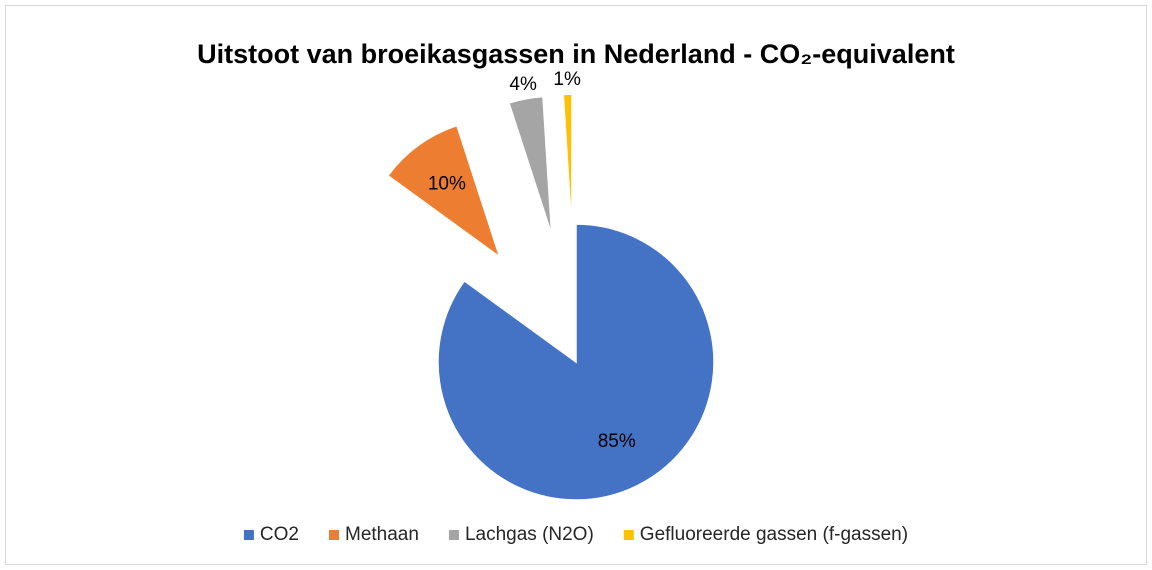 This screenshot has height=570, width=1152. What do you see at coordinates (567, 79) in the screenshot?
I see `data-label: 1%` at bounding box center [567, 79].